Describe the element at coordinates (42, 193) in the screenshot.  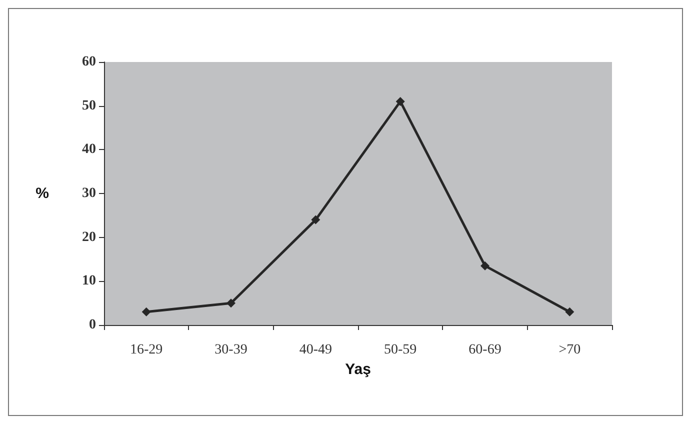
I see `y-axis-title: %` at that location.